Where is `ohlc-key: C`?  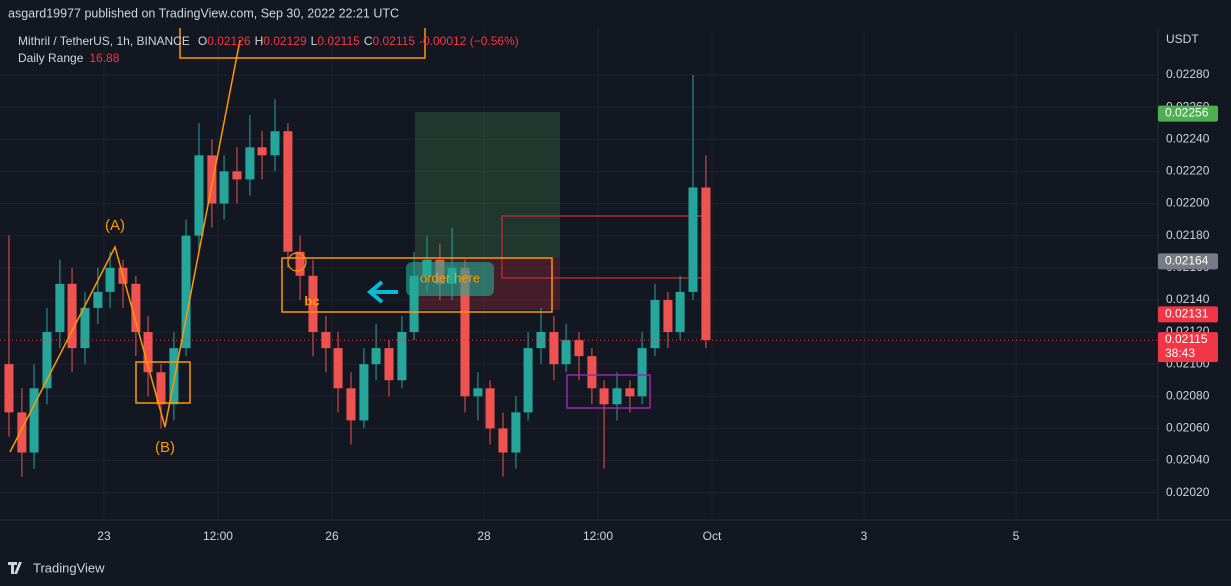 ohlc-key: C is located at coordinates (368, 41).